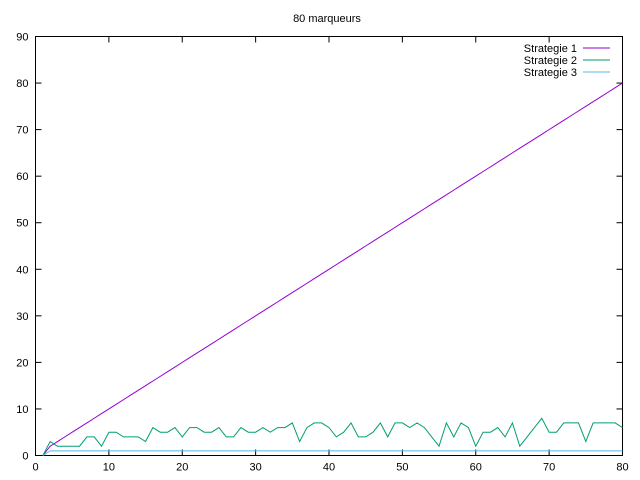  I want to click on x-tick-label: 80, so click(622, 468).